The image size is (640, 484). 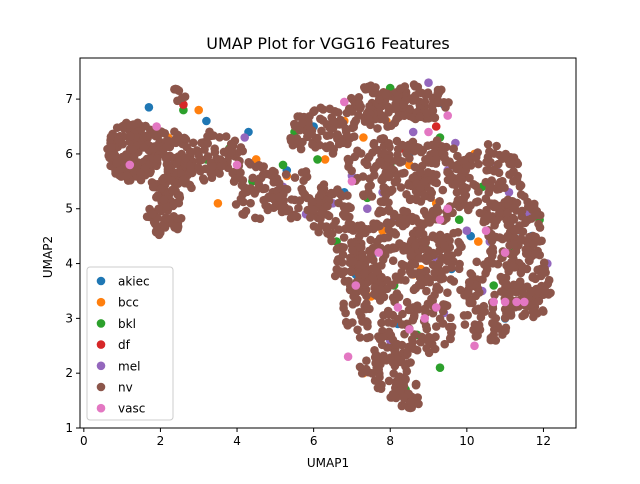 I want to click on y-tick-label: 4, so click(x=69, y=264).